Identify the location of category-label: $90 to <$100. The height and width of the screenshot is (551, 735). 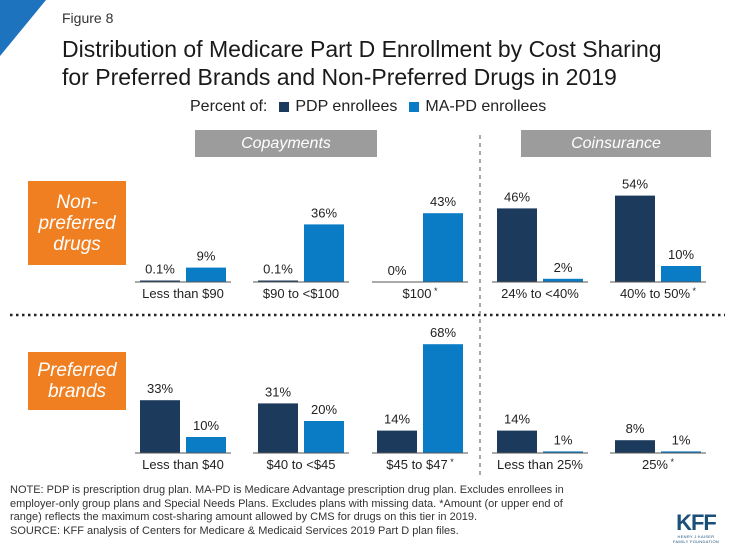
(301, 293).